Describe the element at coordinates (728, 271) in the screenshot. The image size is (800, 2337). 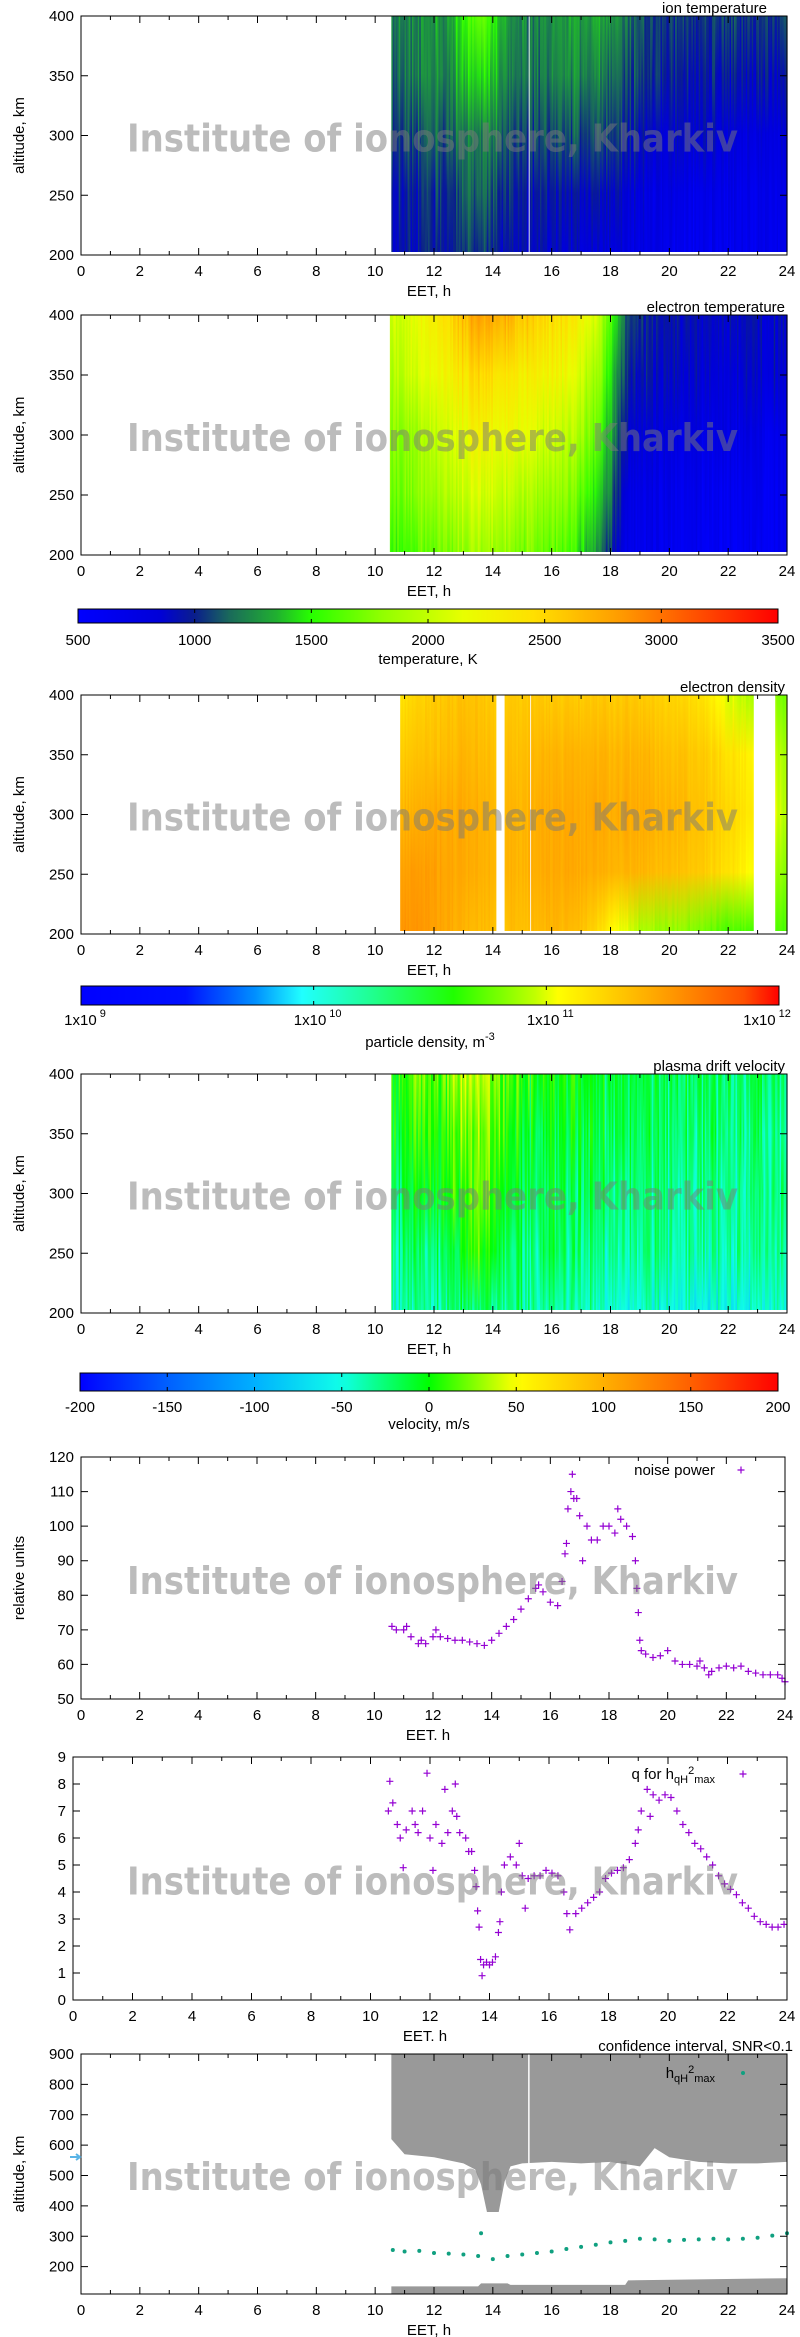
I see `x-tick-label: 22` at that location.